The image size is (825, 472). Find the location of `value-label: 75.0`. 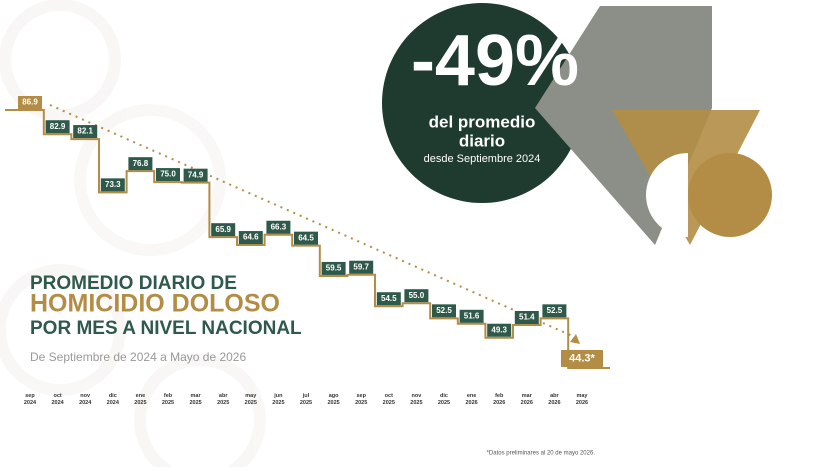

value-label: 75.0 is located at coordinates (168, 174).